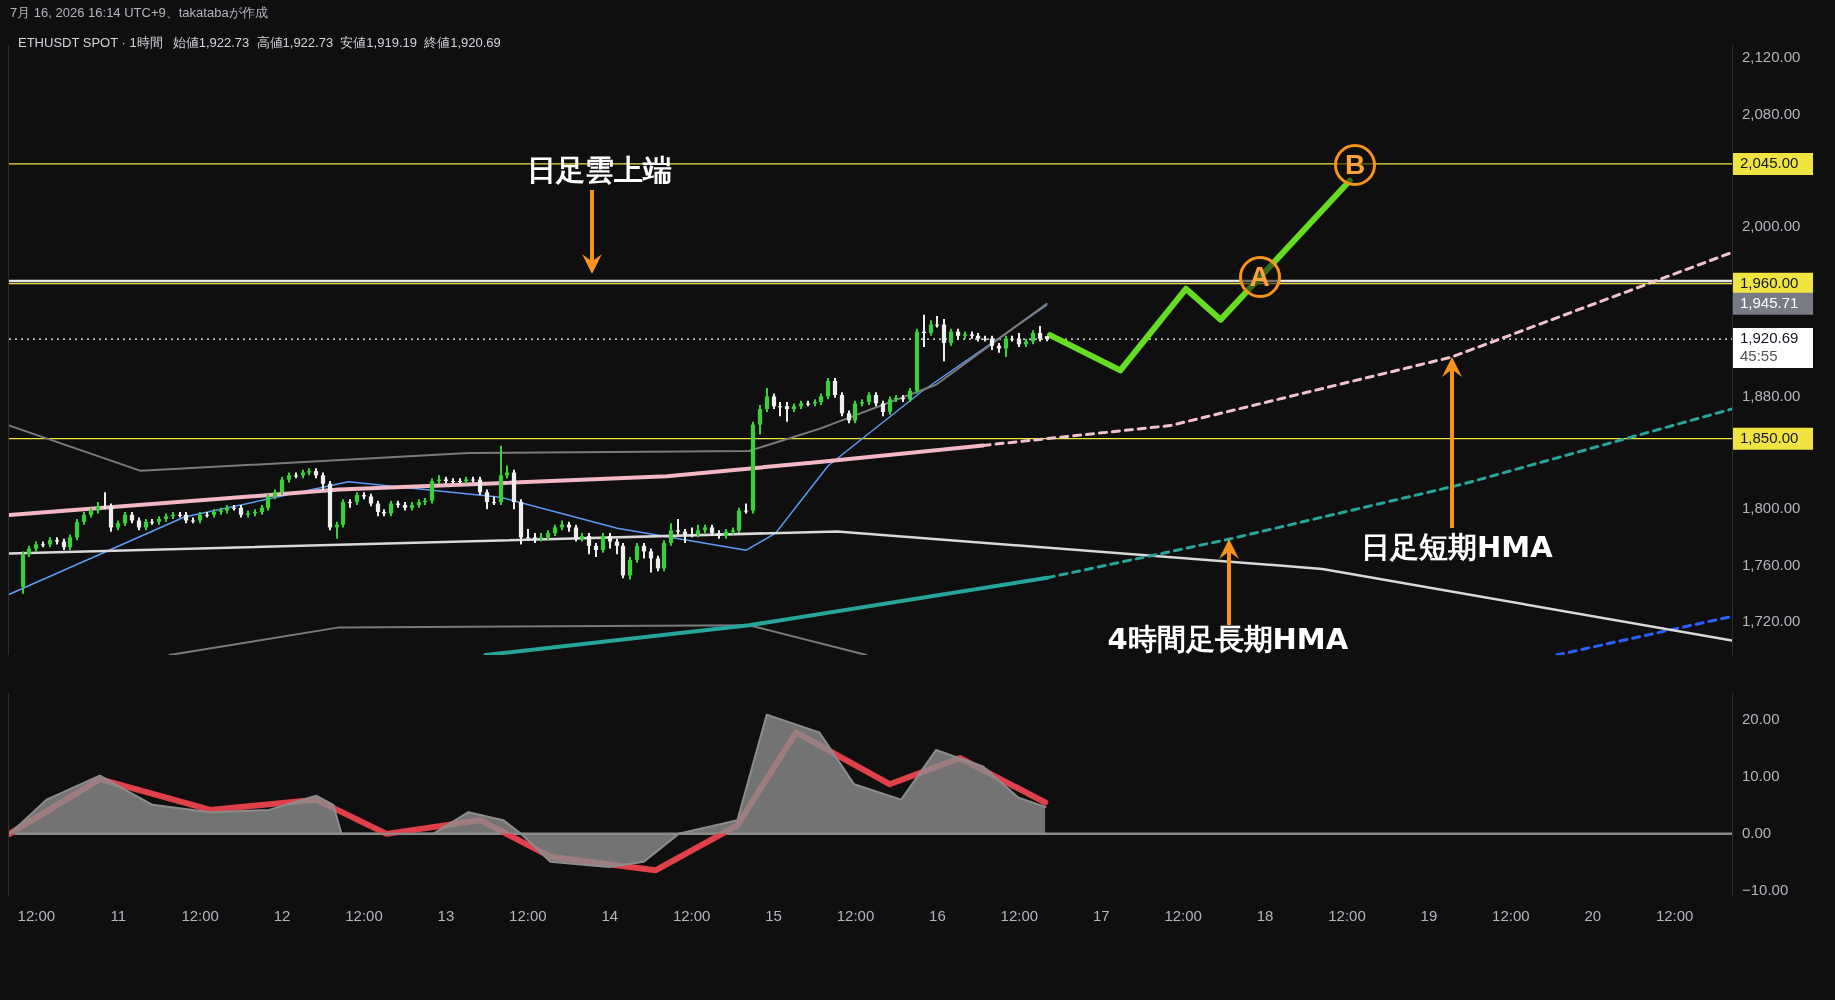 This screenshot has width=1835, height=1000. I want to click on x-tick-label: 18, so click(1265, 916).